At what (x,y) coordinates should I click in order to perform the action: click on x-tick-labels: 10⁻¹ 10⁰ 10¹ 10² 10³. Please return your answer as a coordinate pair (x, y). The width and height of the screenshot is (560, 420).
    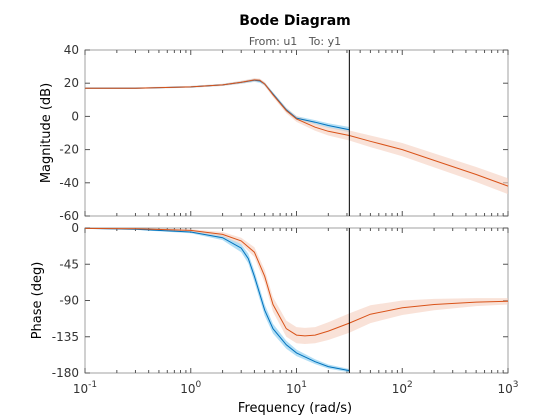
    Looking at the image, I should click on (296, 388).